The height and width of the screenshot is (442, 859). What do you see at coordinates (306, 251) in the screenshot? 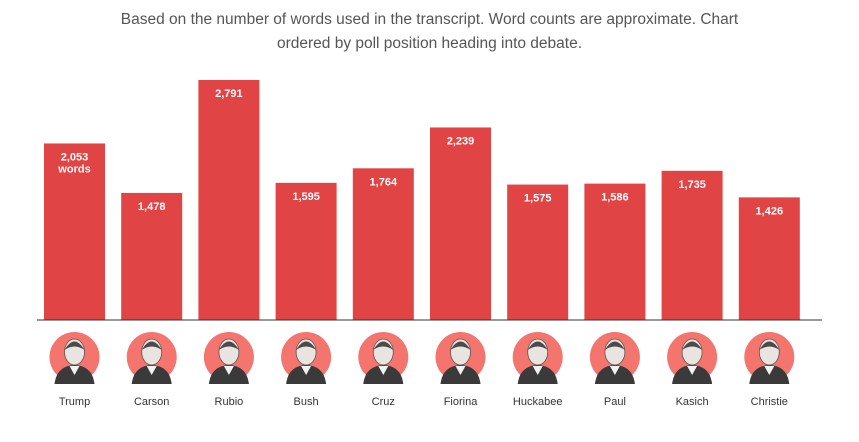
I see `bar-bush` at bounding box center [306, 251].